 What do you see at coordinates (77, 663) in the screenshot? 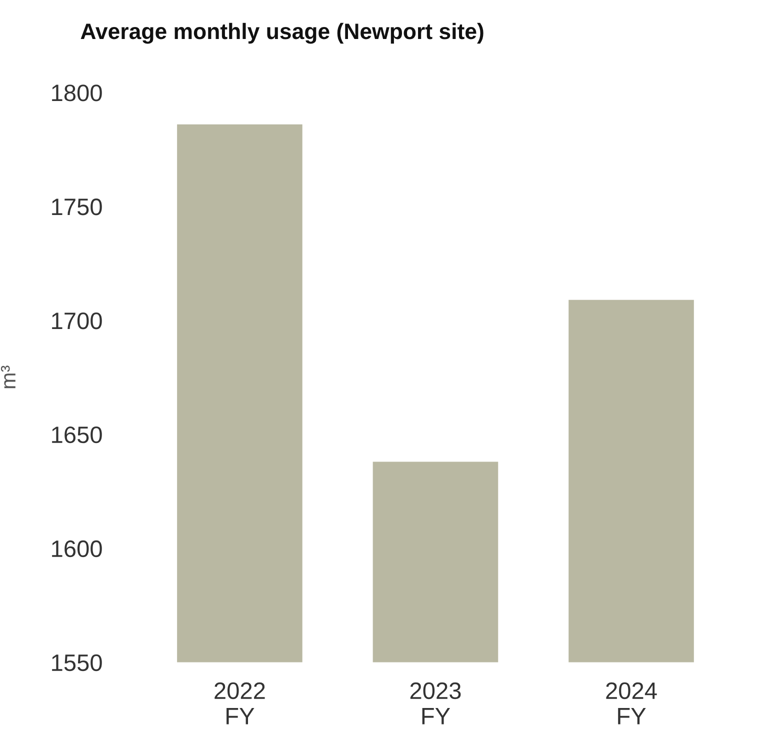
I see `y-tick-label: 1550` at bounding box center [77, 663].